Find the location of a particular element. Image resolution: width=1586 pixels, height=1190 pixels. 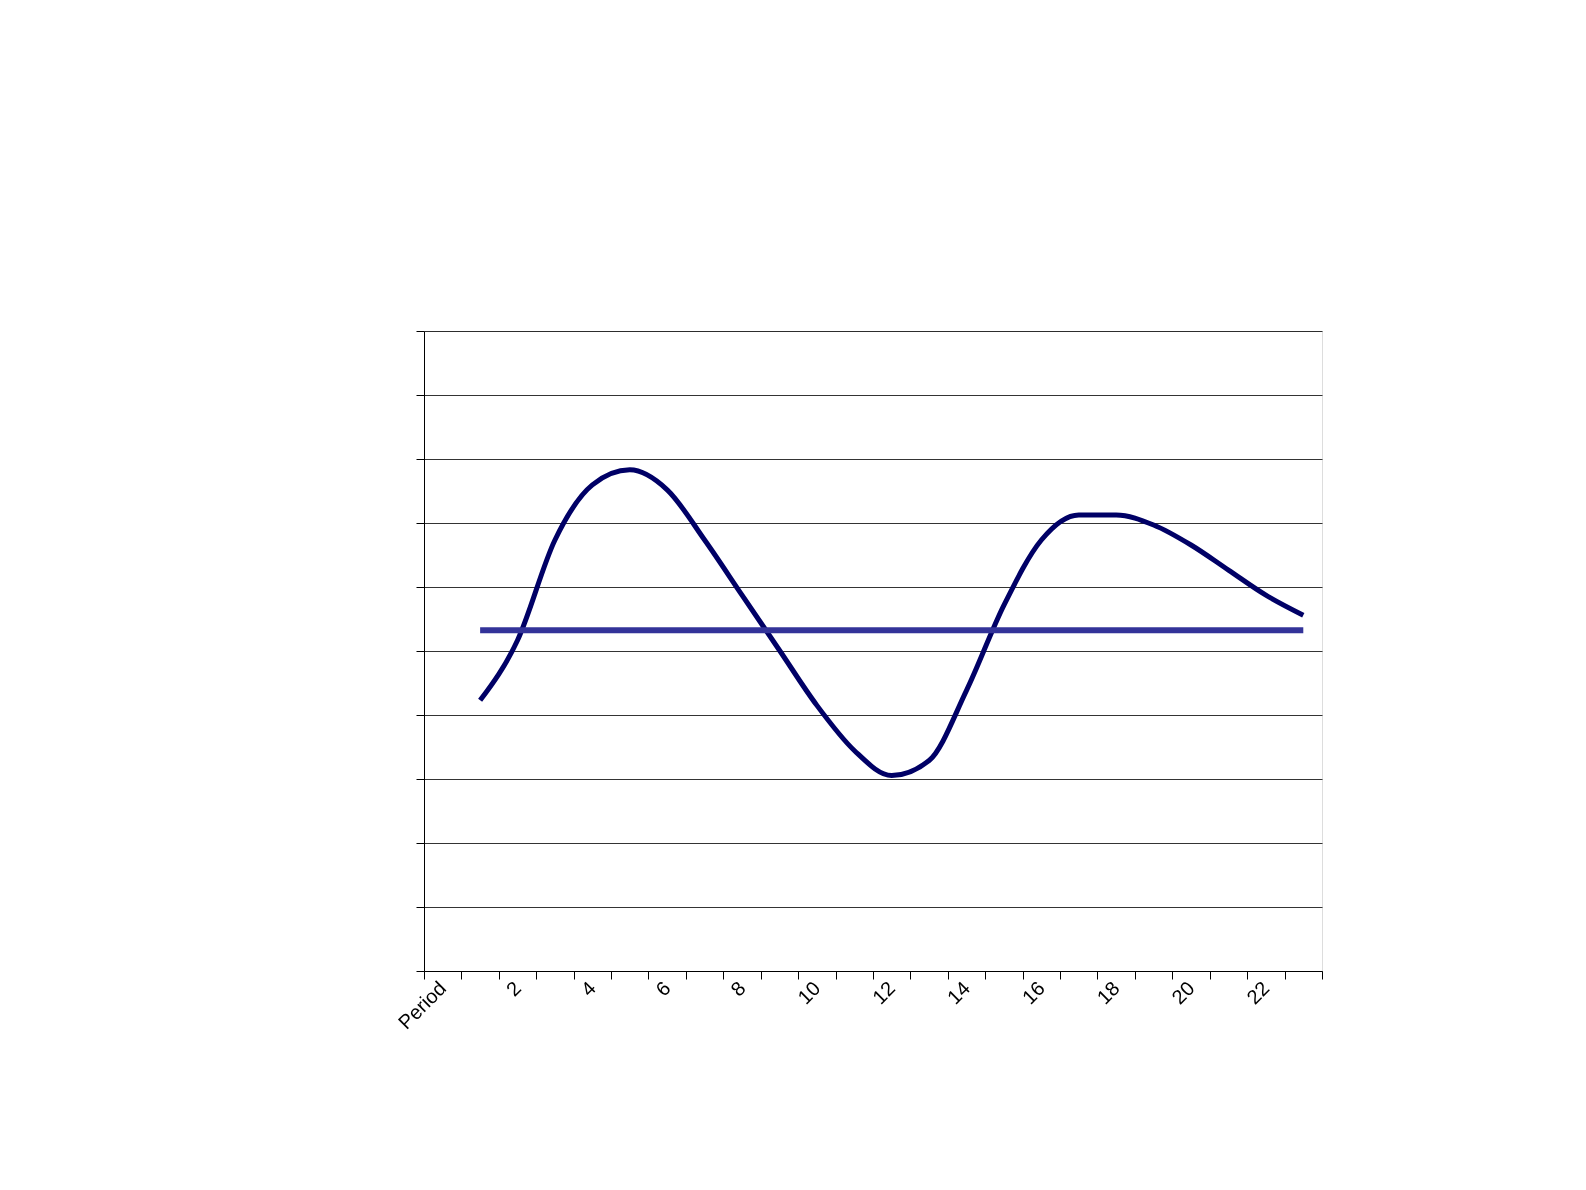

x-tick-label: 18 is located at coordinates (1108, 993).